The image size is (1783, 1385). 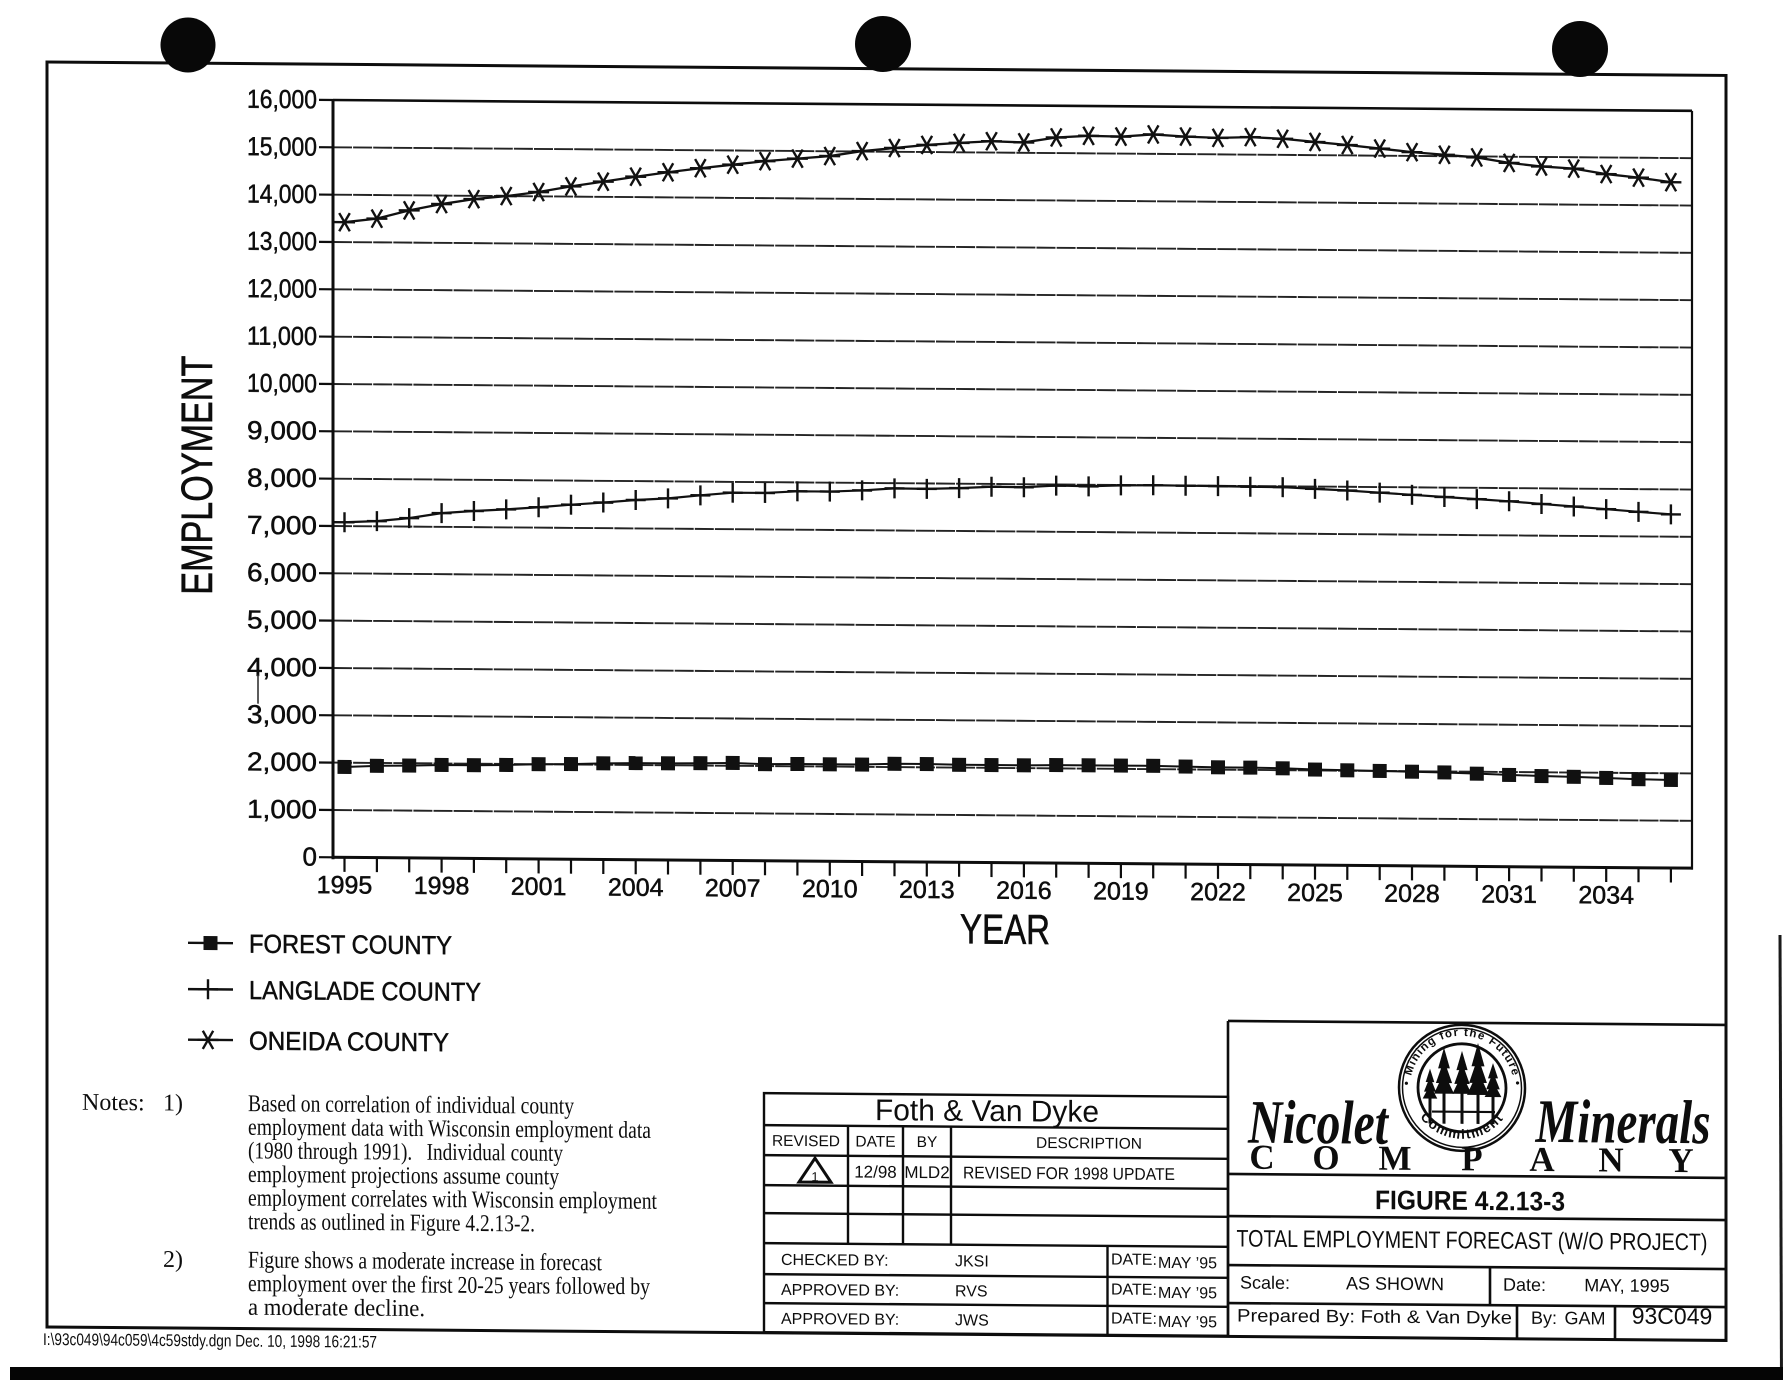 What do you see at coordinates (1524, 1285) in the screenshot?
I see `svg-text: Date:` at bounding box center [1524, 1285].